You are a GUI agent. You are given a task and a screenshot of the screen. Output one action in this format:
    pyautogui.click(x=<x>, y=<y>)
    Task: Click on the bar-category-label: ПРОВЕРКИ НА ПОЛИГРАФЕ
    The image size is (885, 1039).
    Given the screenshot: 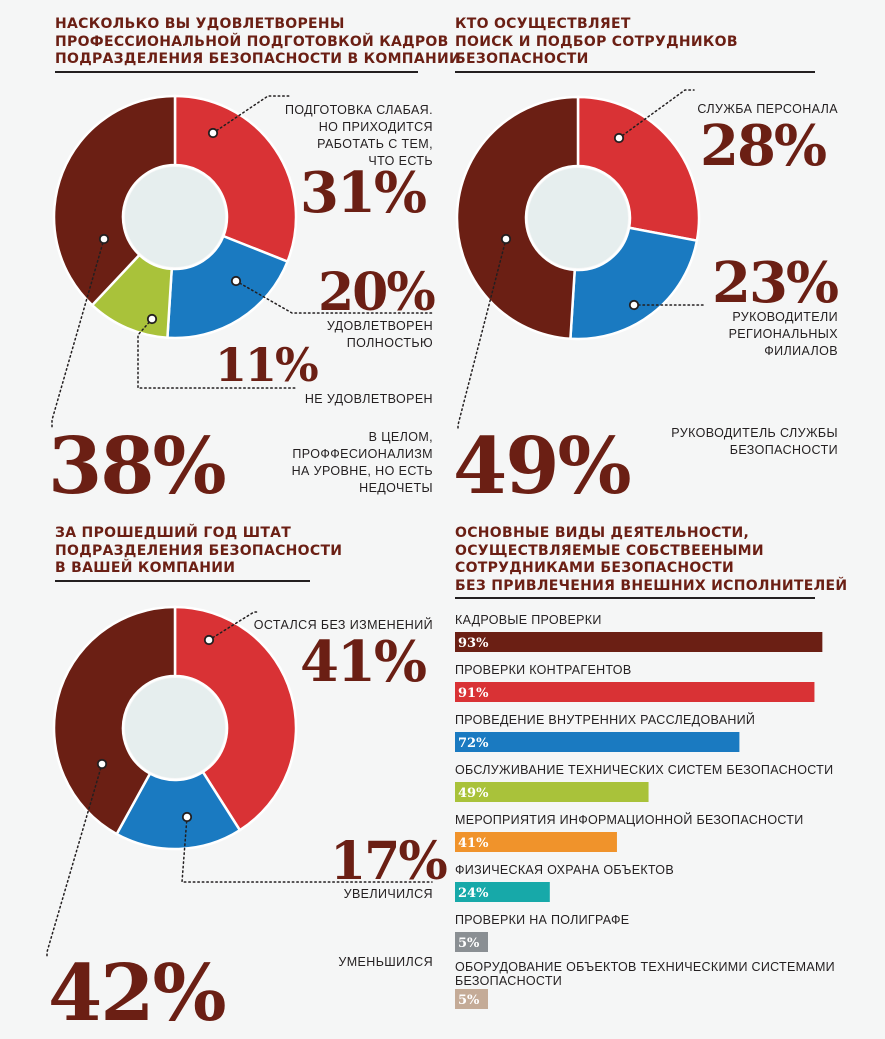 What is the action you would take?
    pyautogui.click(x=542, y=920)
    